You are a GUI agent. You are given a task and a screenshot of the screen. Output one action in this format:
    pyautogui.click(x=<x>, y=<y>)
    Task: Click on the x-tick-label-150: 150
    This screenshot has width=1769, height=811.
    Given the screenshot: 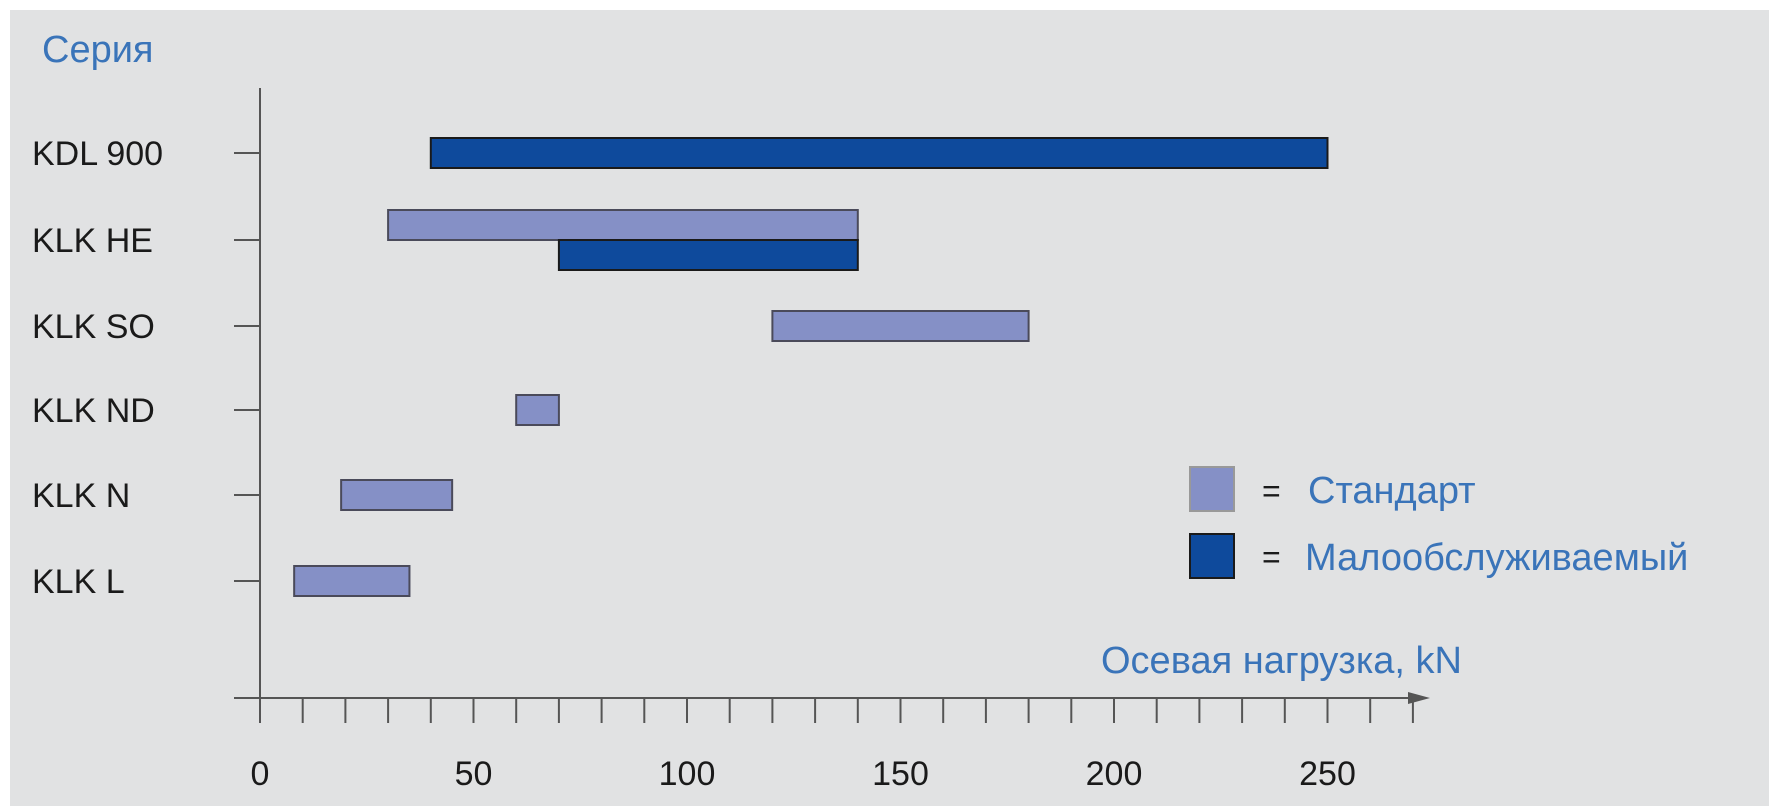 What is the action you would take?
    pyautogui.click(x=900, y=774)
    